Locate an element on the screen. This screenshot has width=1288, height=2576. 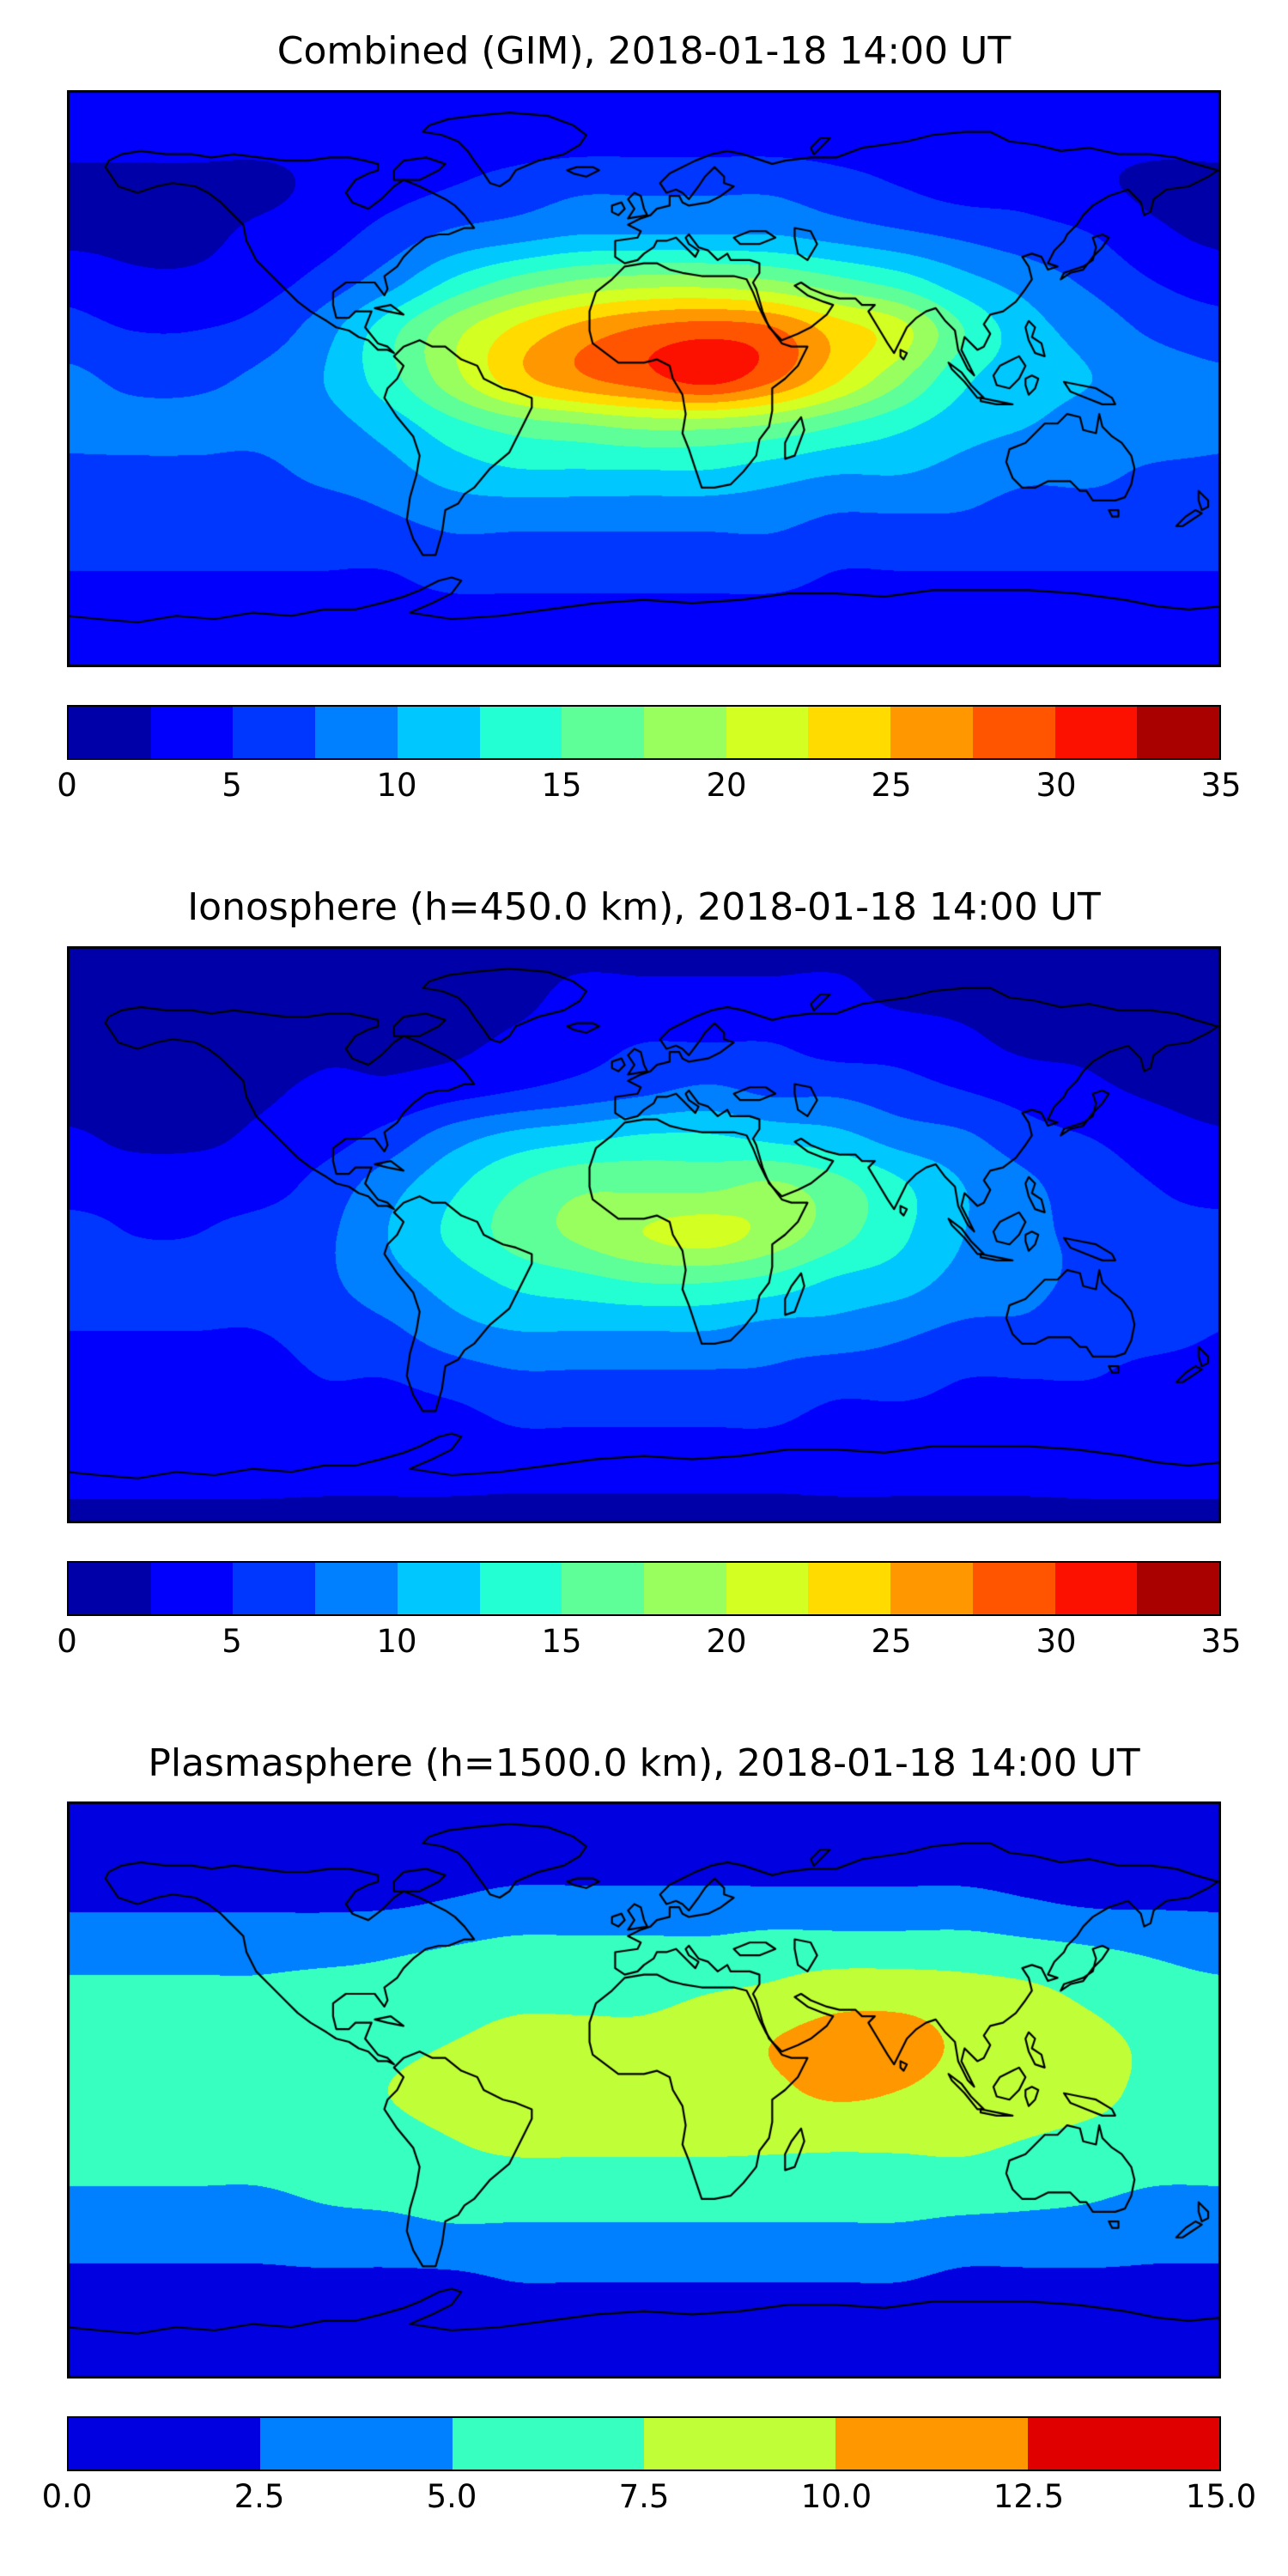
colorbar-tick-label: 0.0 is located at coordinates (67, 2497).